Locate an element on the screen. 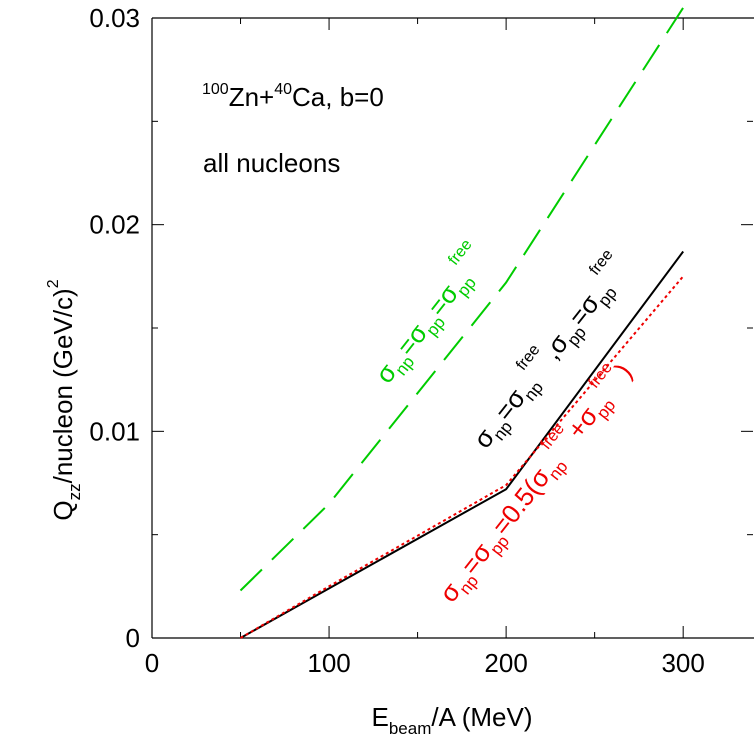 The width and height of the screenshot is (754, 738). subset-annotation: all nucleons is located at coordinates (271, 163).